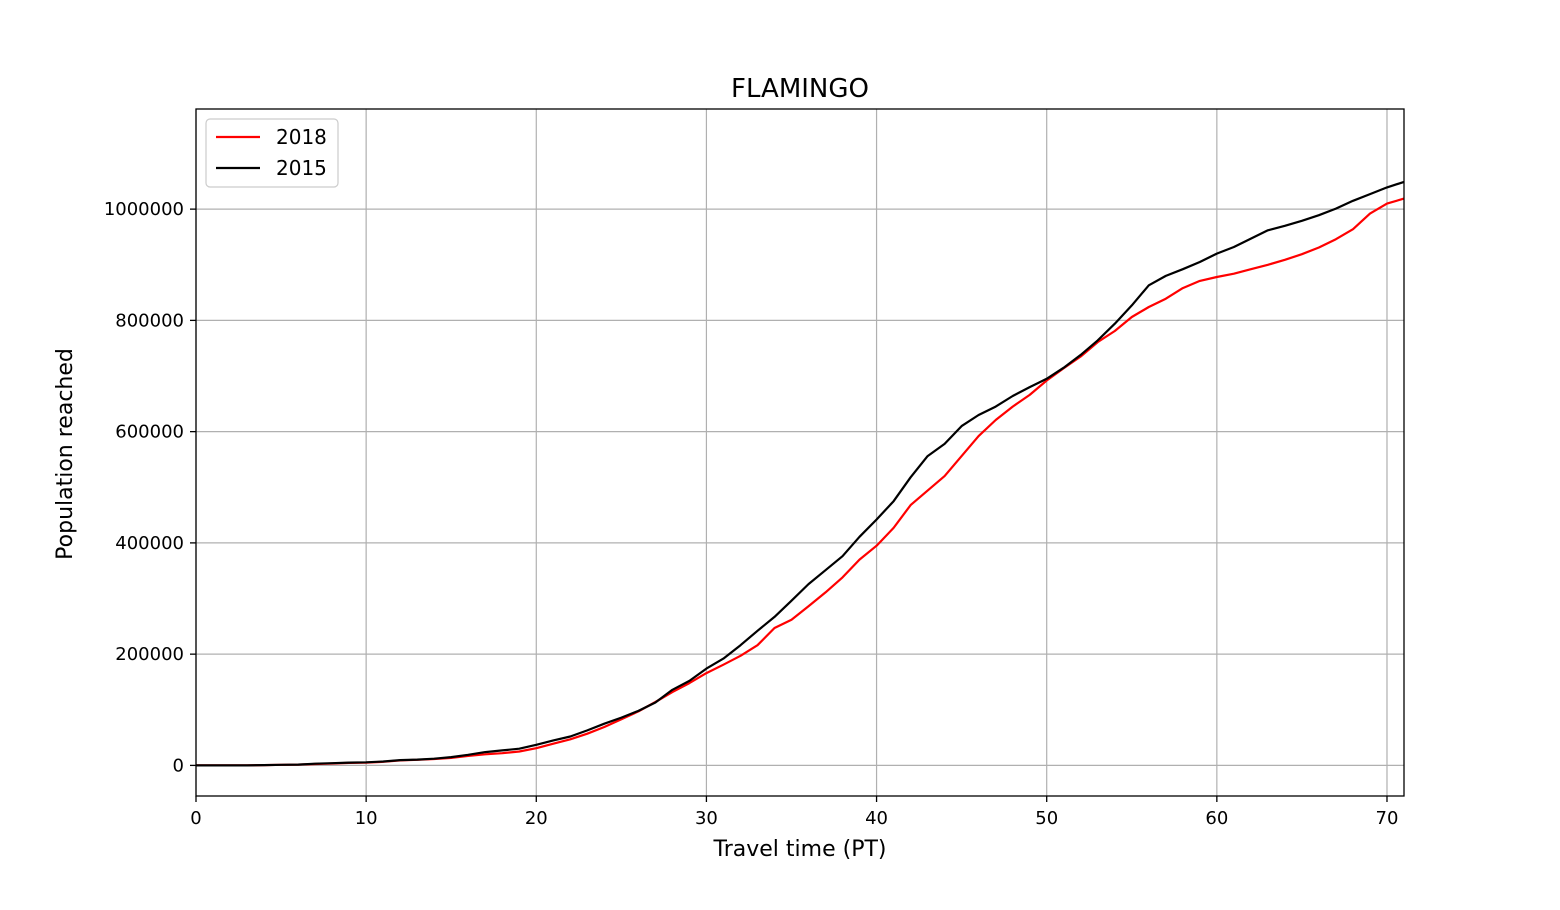 Image resolution: width=1560 pixels, height=910 pixels. I want to click on x-tick-label: 60, so click(1216, 818).